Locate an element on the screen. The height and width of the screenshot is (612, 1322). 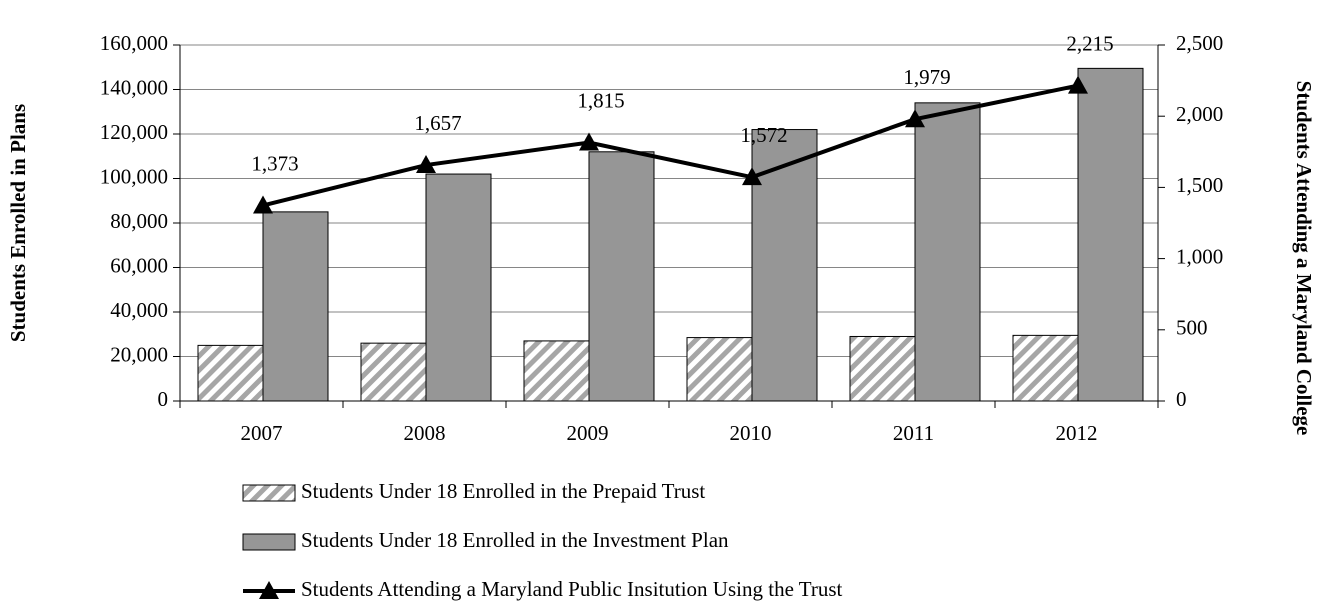
y2-tick-label: 1,500 is located at coordinates (1199, 185).